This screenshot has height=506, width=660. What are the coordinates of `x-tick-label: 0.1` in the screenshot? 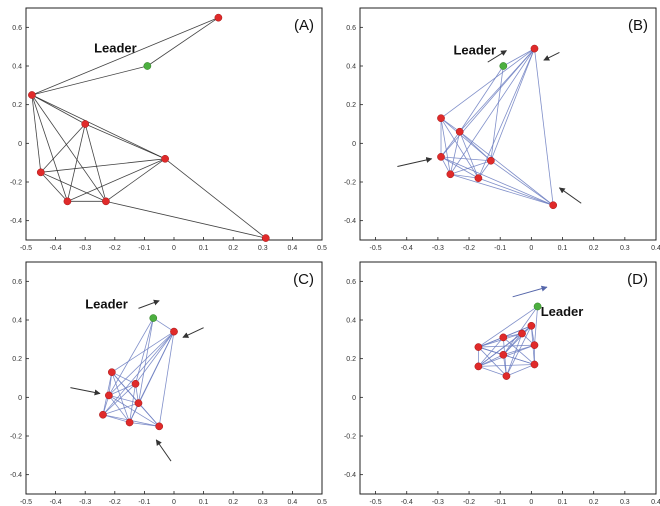 It's located at (563, 502).